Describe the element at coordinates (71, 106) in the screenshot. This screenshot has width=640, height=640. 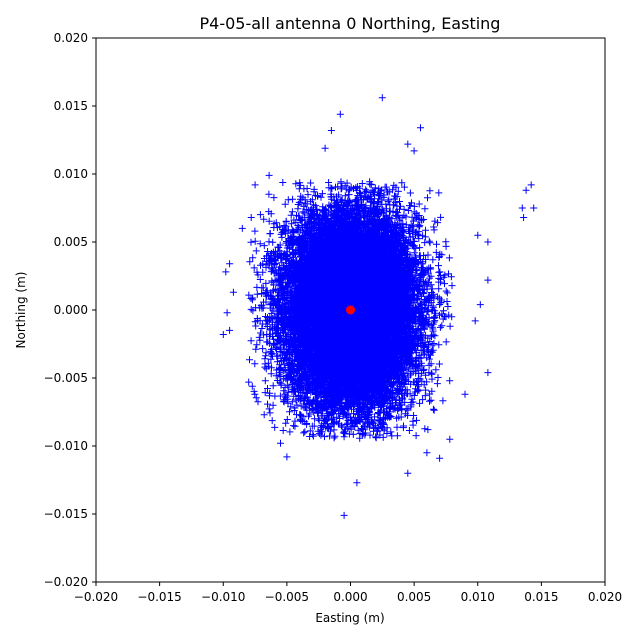
I see `y-tick-label: 0.015` at that location.